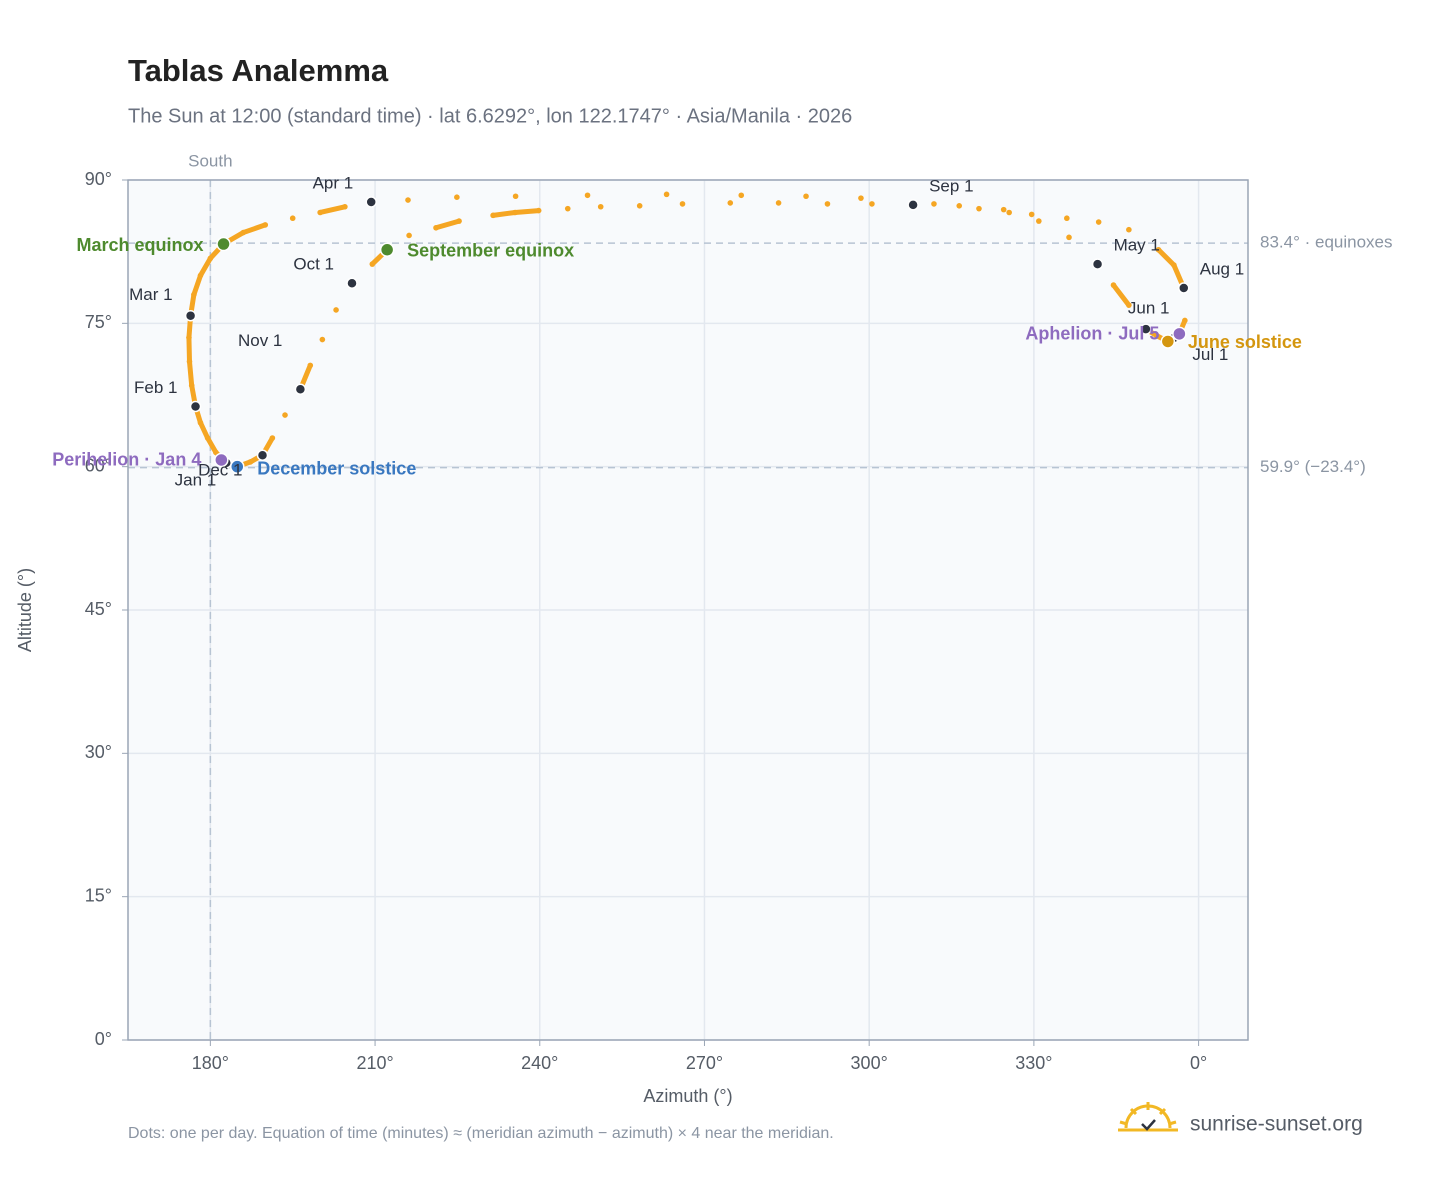 Image resolution: width=1448 pixels, height=1188 pixels. What do you see at coordinates (1245, 342) in the screenshot?
I see `event-label: June solstice` at bounding box center [1245, 342].